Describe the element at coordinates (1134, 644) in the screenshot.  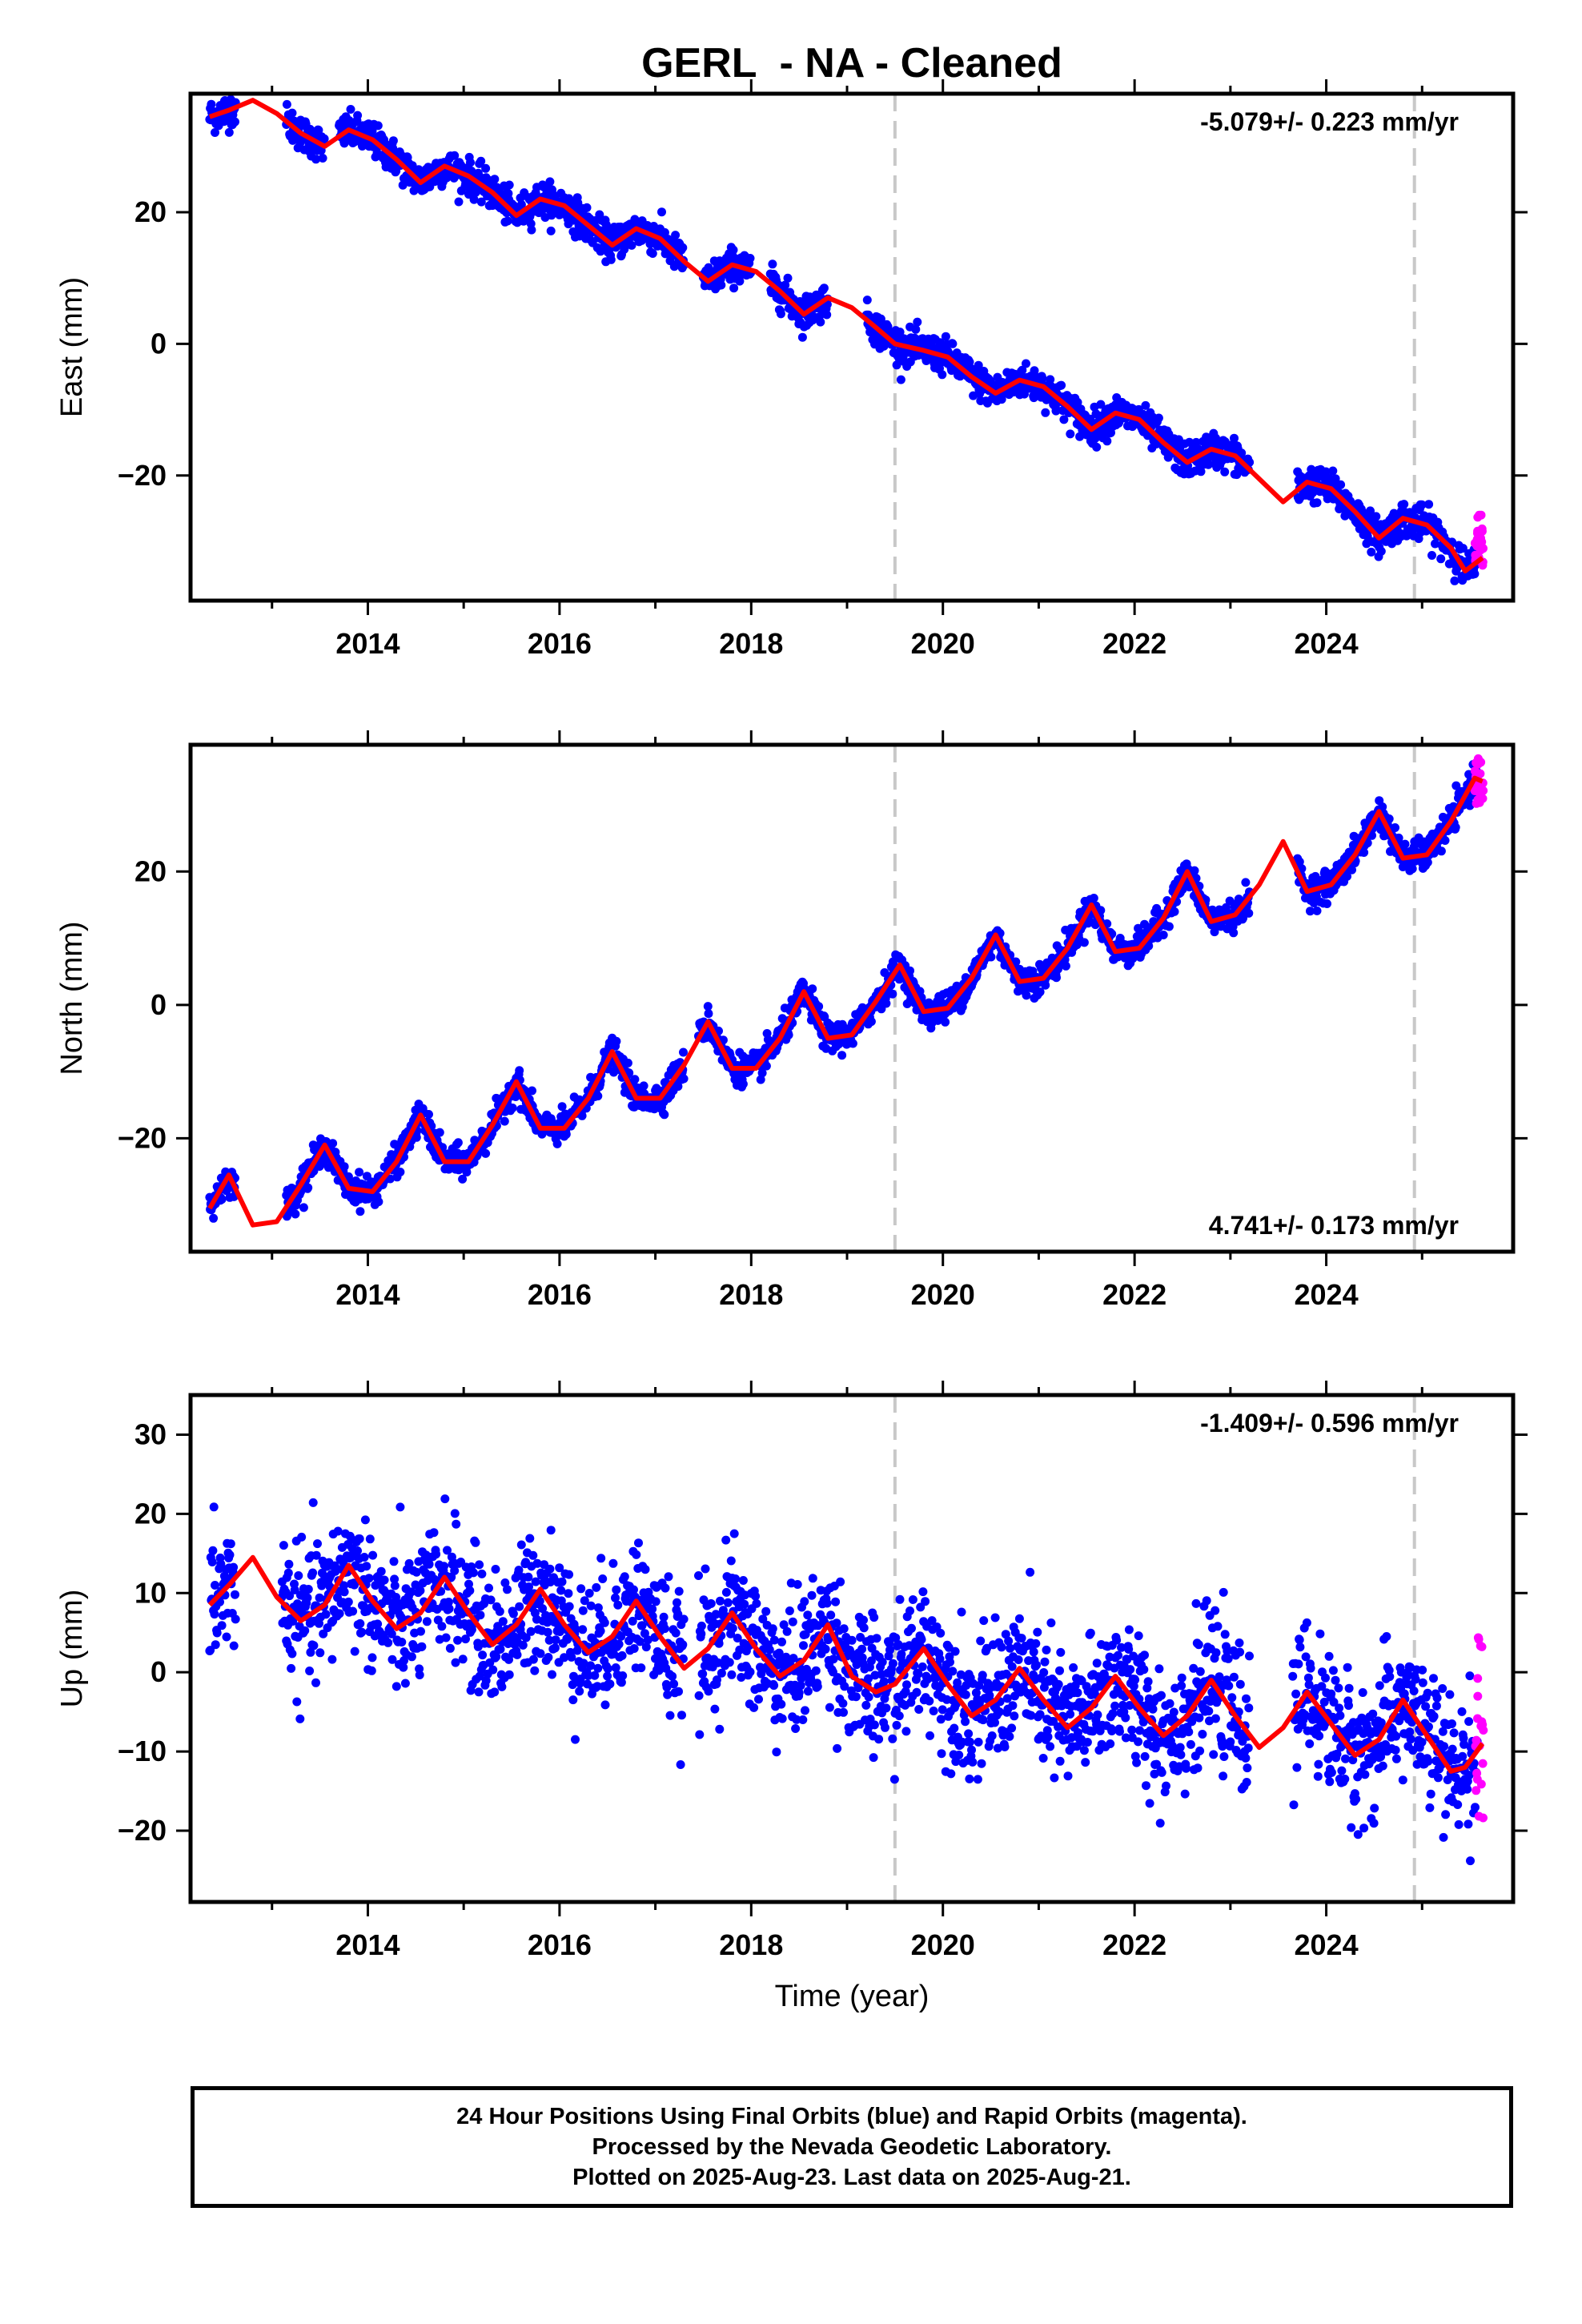
I see `x-tick-label: 2022` at that location.